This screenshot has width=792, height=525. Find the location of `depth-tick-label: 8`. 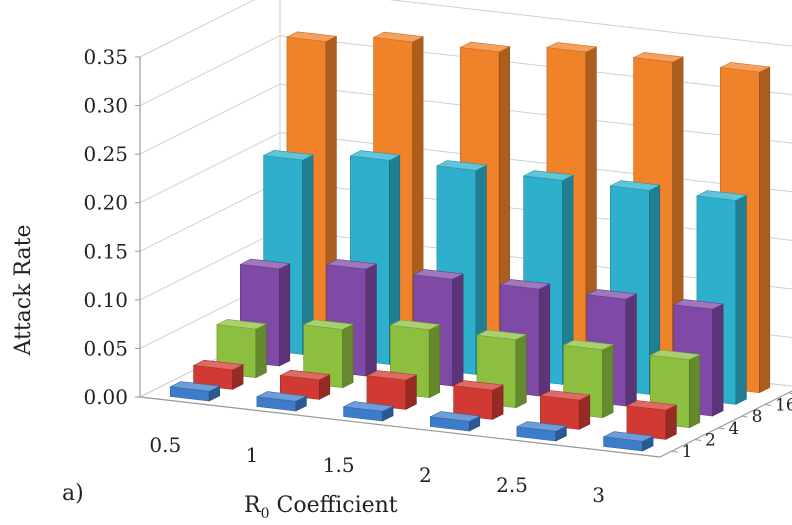

depth-tick-label: 8 is located at coordinates (757, 417).